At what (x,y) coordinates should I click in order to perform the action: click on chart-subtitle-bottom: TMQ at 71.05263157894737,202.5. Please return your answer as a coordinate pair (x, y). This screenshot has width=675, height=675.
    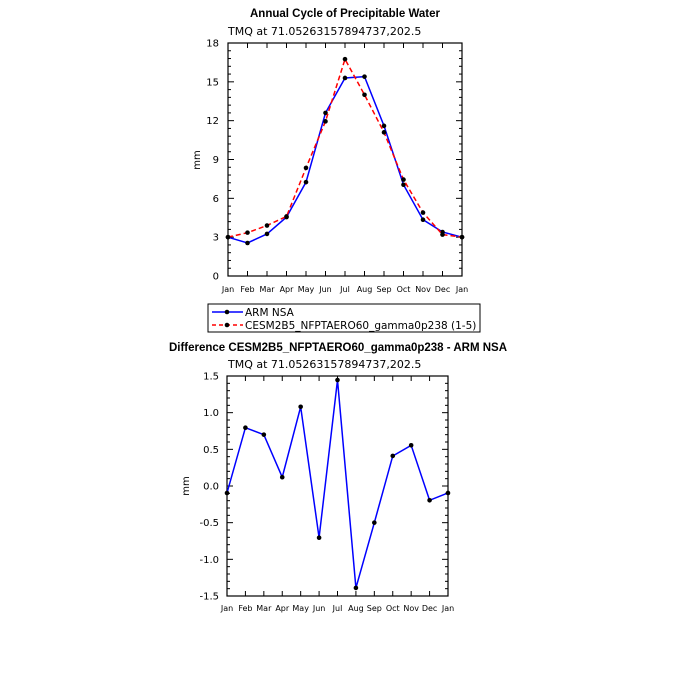
    Looking at the image, I should click on (324, 364).